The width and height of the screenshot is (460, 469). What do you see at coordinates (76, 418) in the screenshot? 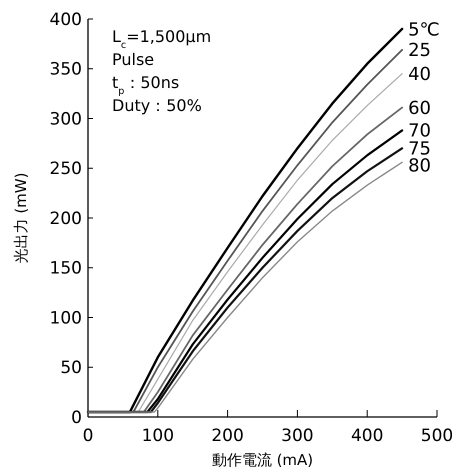
I see `y-tick-label: 0` at bounding box center [76, 418].